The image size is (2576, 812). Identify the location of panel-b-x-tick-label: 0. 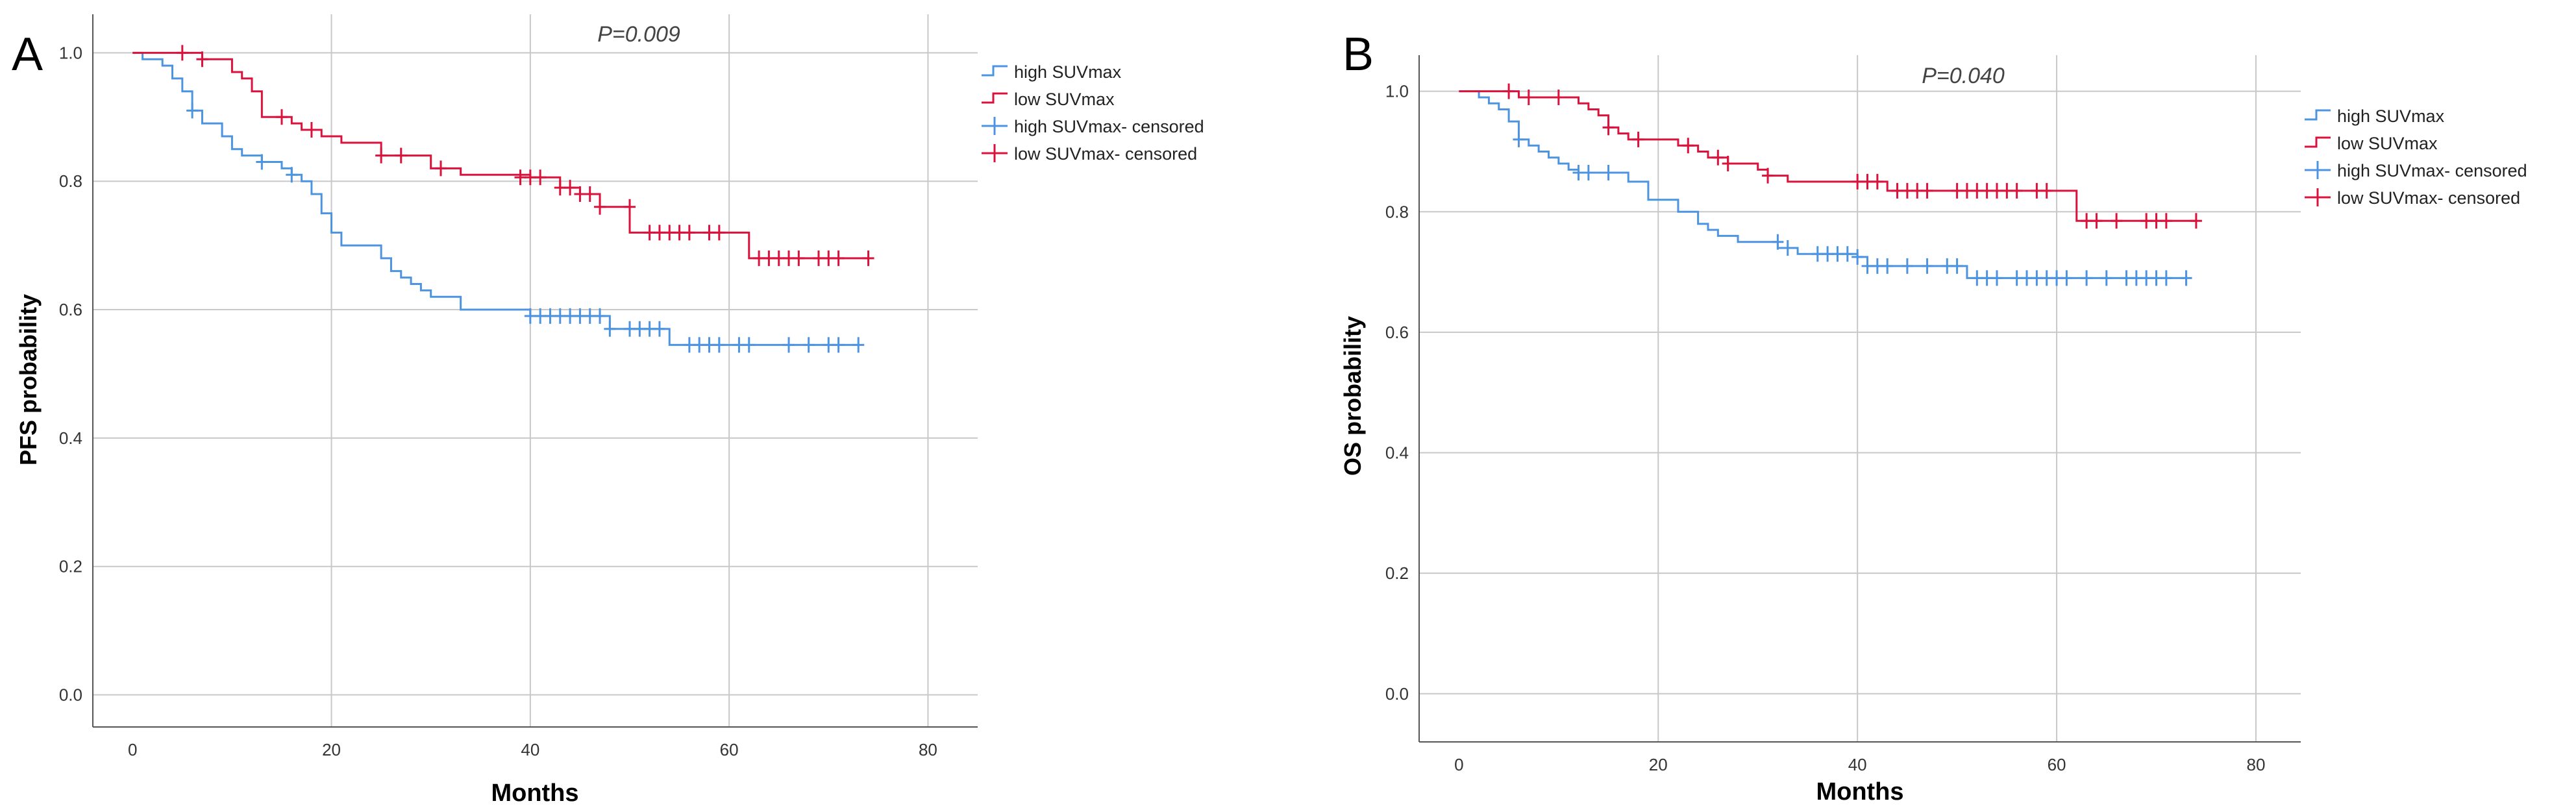
(1458, 765).